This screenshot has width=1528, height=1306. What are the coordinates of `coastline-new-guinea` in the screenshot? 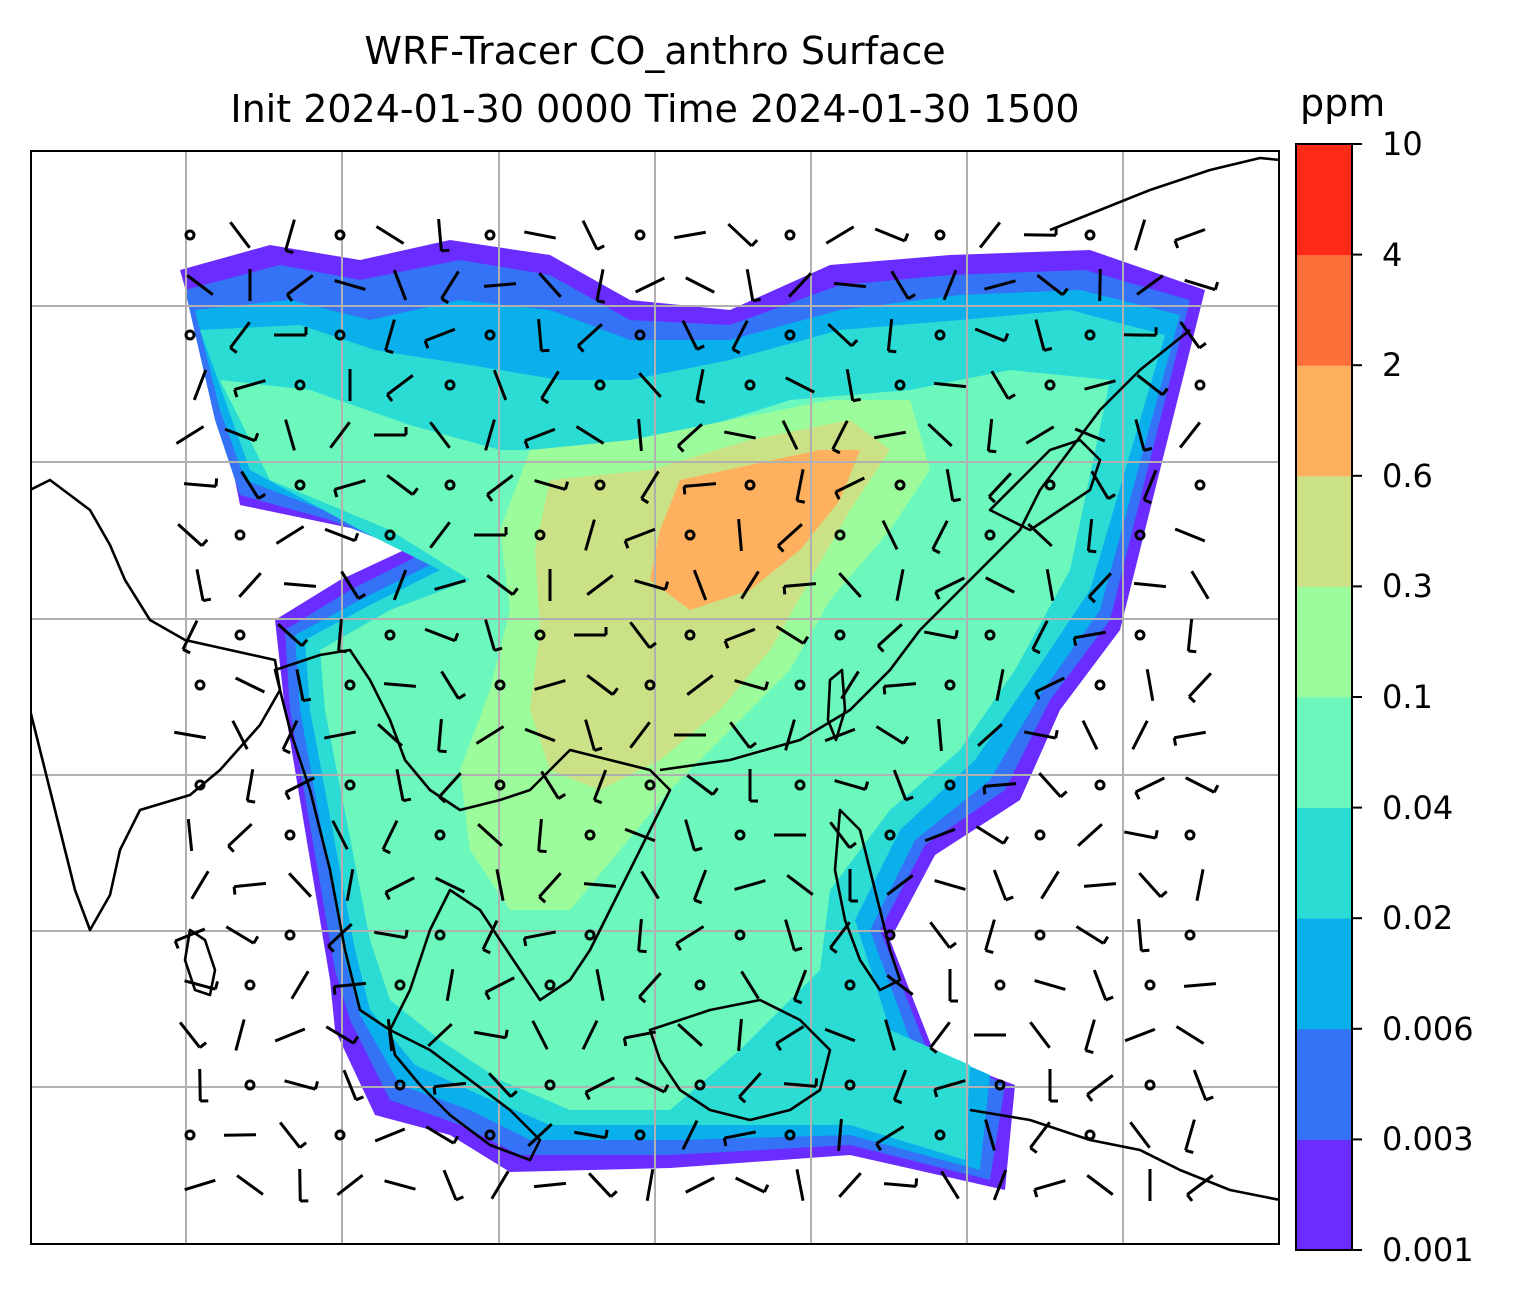 It's located at (1124, 1155).